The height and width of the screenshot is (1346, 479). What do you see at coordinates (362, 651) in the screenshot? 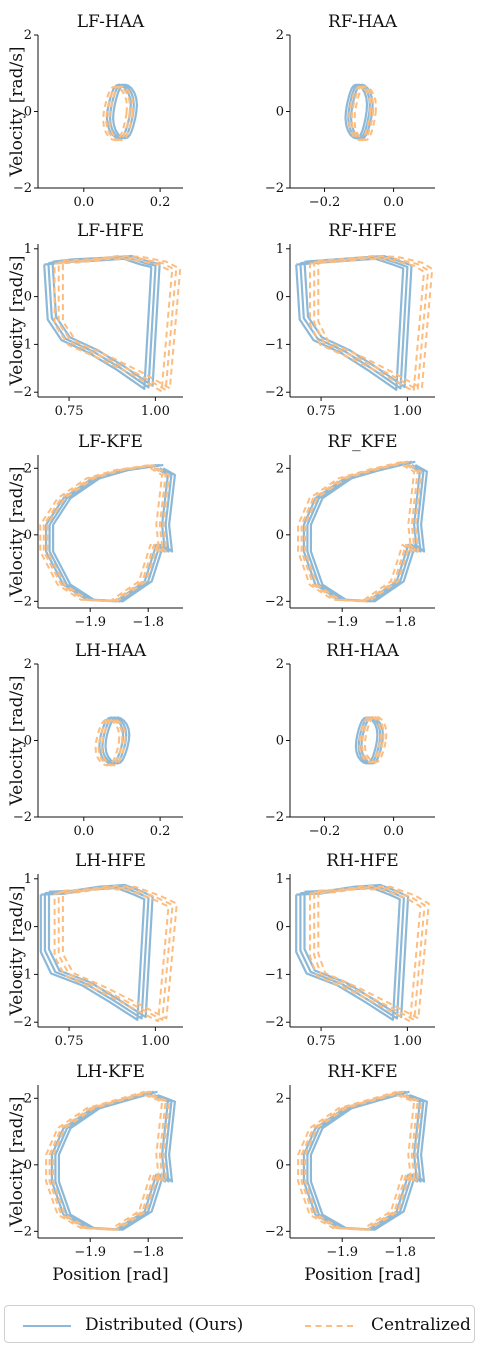
I see `subplot-title: RH-HAA` at bounding box center [362, 651].